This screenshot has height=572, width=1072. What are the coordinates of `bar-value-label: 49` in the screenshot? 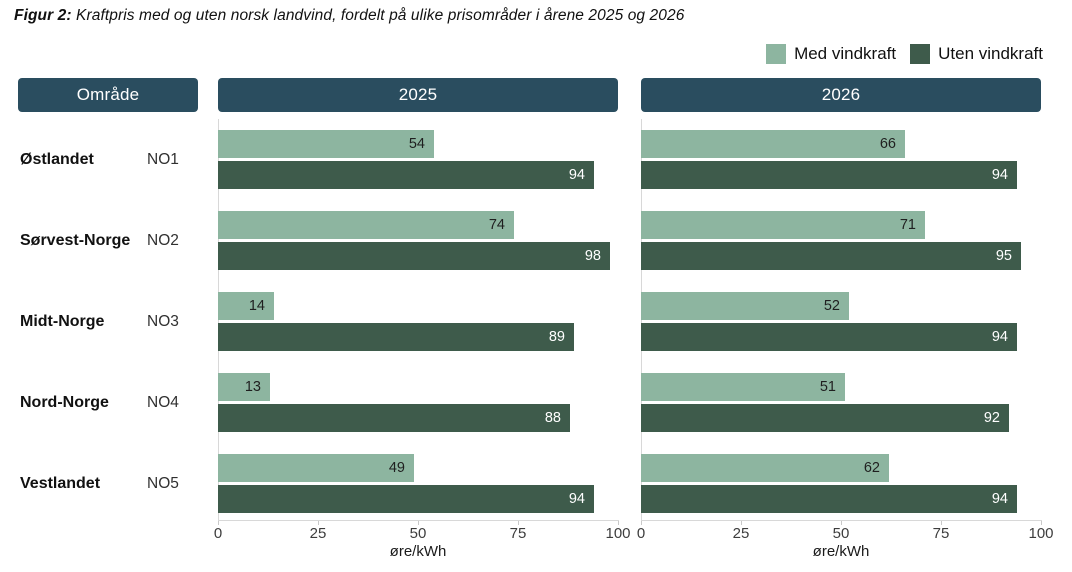 It's located at (396, 468).